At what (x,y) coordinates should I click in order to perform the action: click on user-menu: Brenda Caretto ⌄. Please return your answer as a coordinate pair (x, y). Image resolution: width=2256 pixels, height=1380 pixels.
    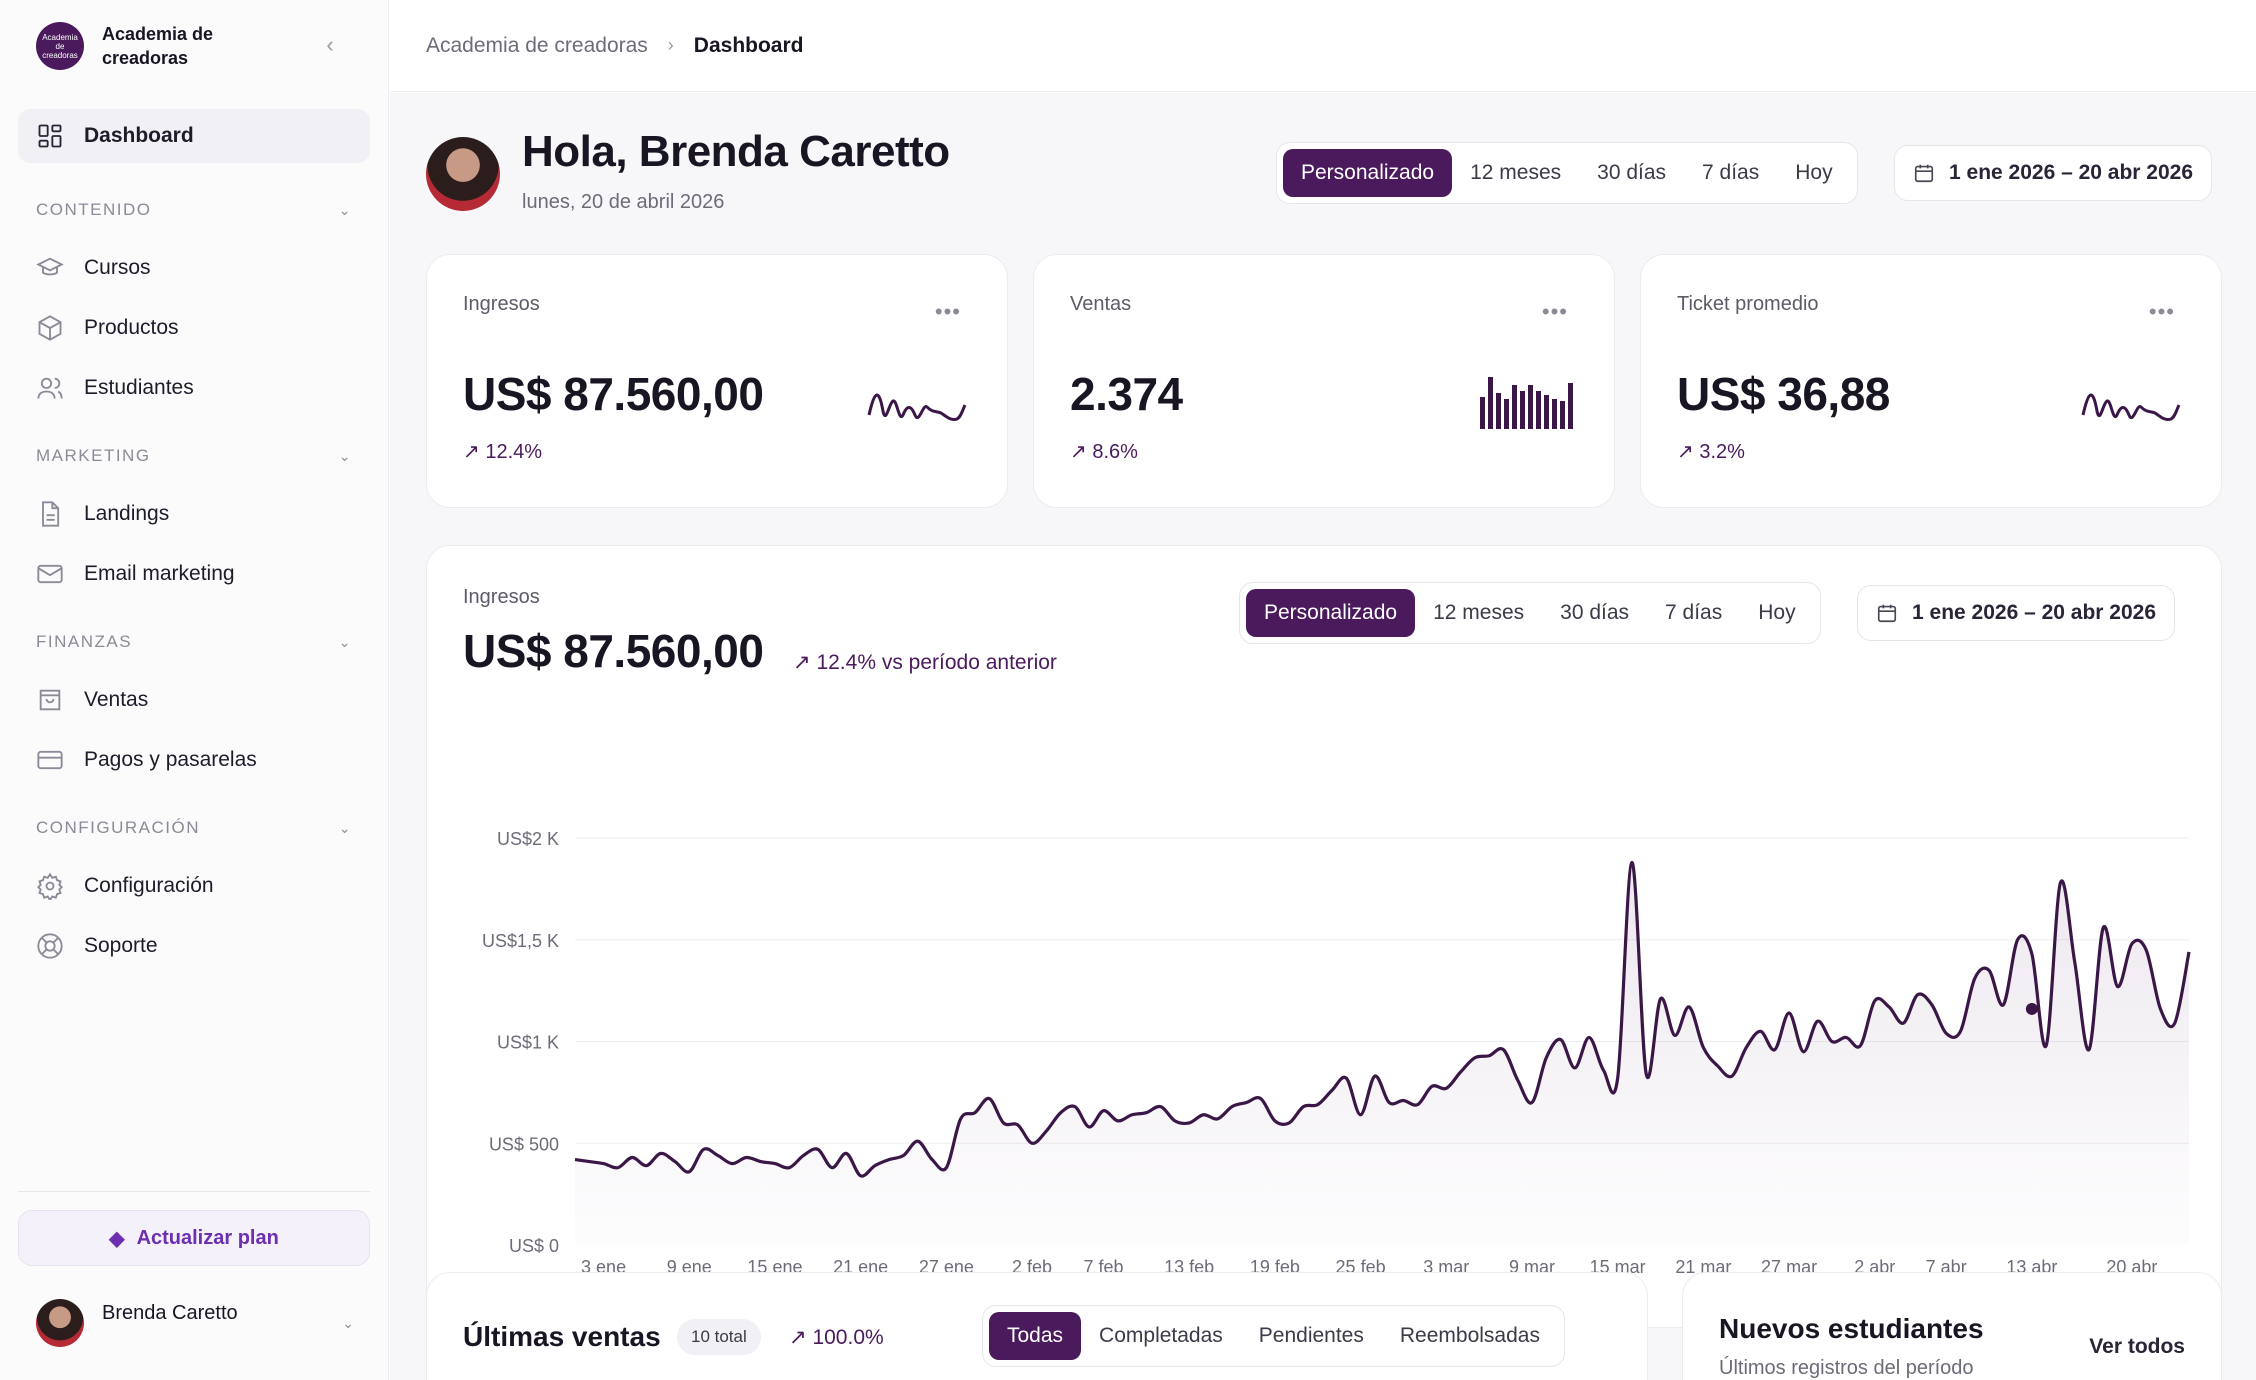
    Looking at the image, I should click on (195, 1323).